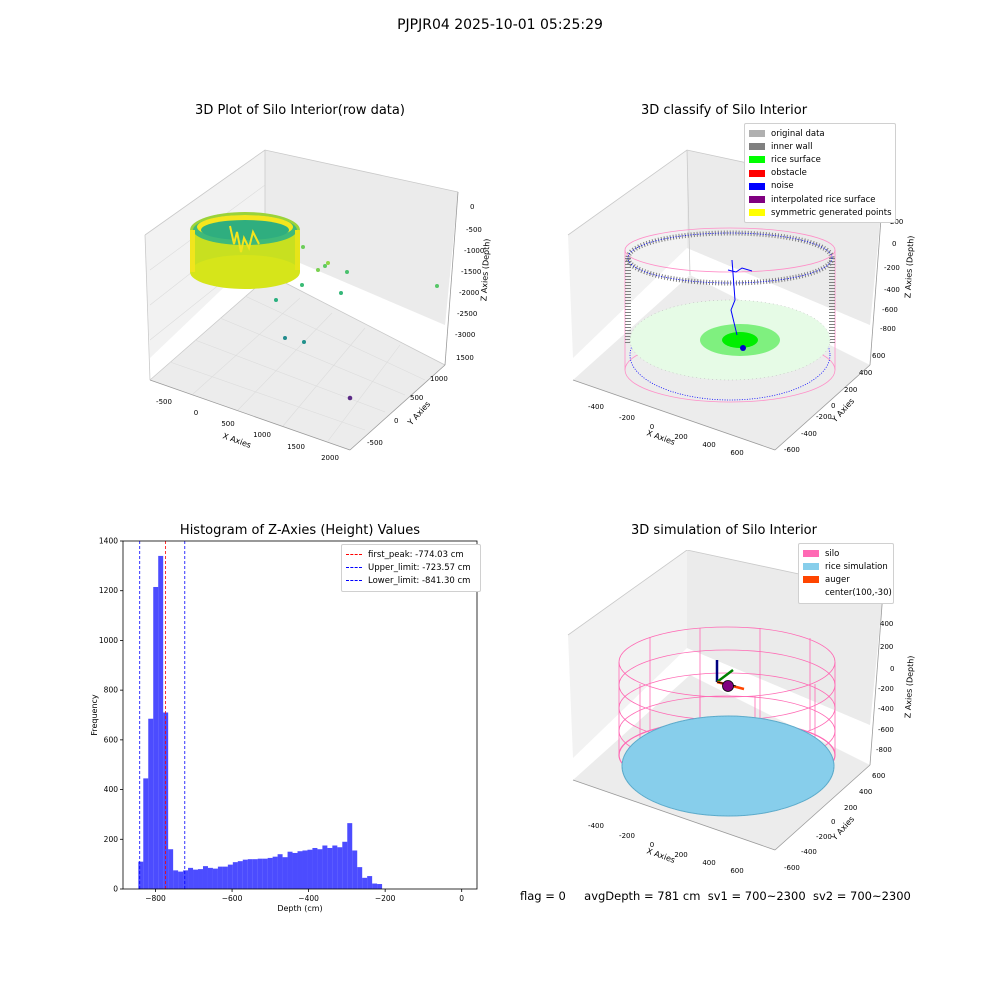 Image resolution: width=1000 pixels, height=1000 pixels. What do you see at coordinates (846, 573) in the screenshot?
I see `panel4-legend: silo rice simulation auger center(100,-30)` at bounding box center [846, 573].